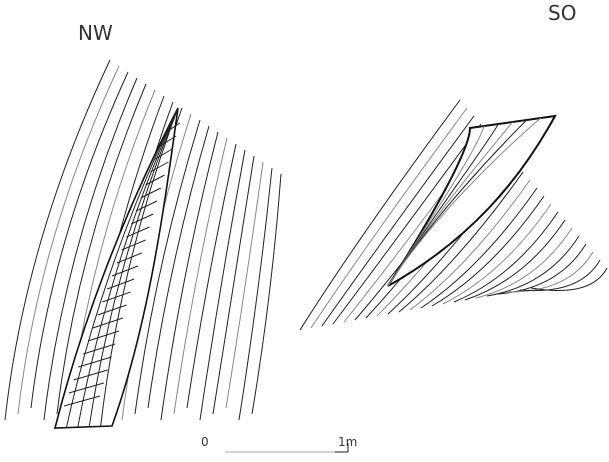  I want to click on scale-end: 1m, so click(347, 442).